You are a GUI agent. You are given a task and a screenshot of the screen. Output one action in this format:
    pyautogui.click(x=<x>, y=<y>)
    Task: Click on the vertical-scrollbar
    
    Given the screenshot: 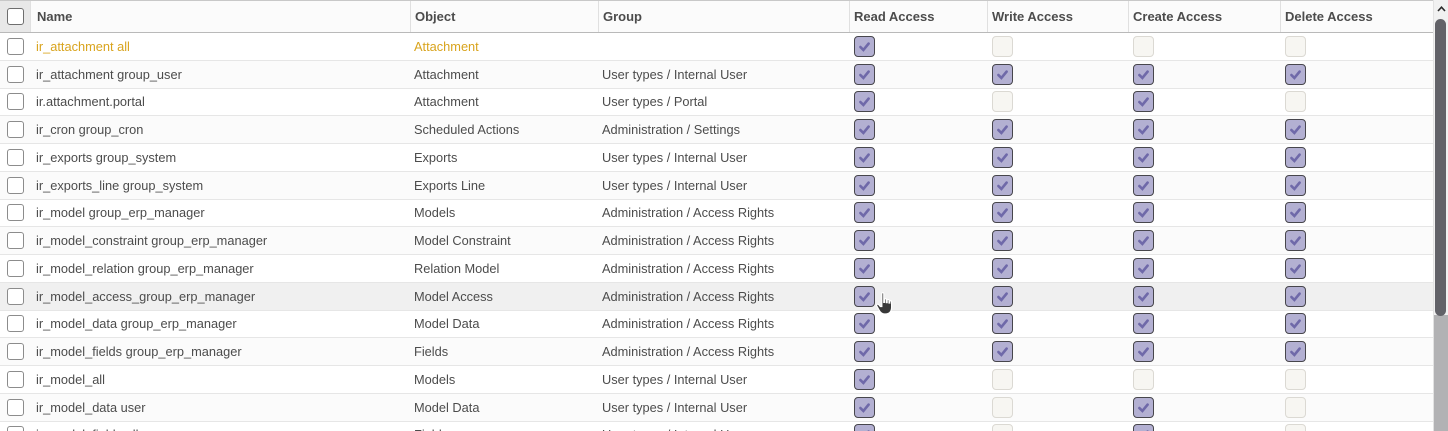 What is the action you would take?
    pyautogui.click(x=1440, y=215)
    